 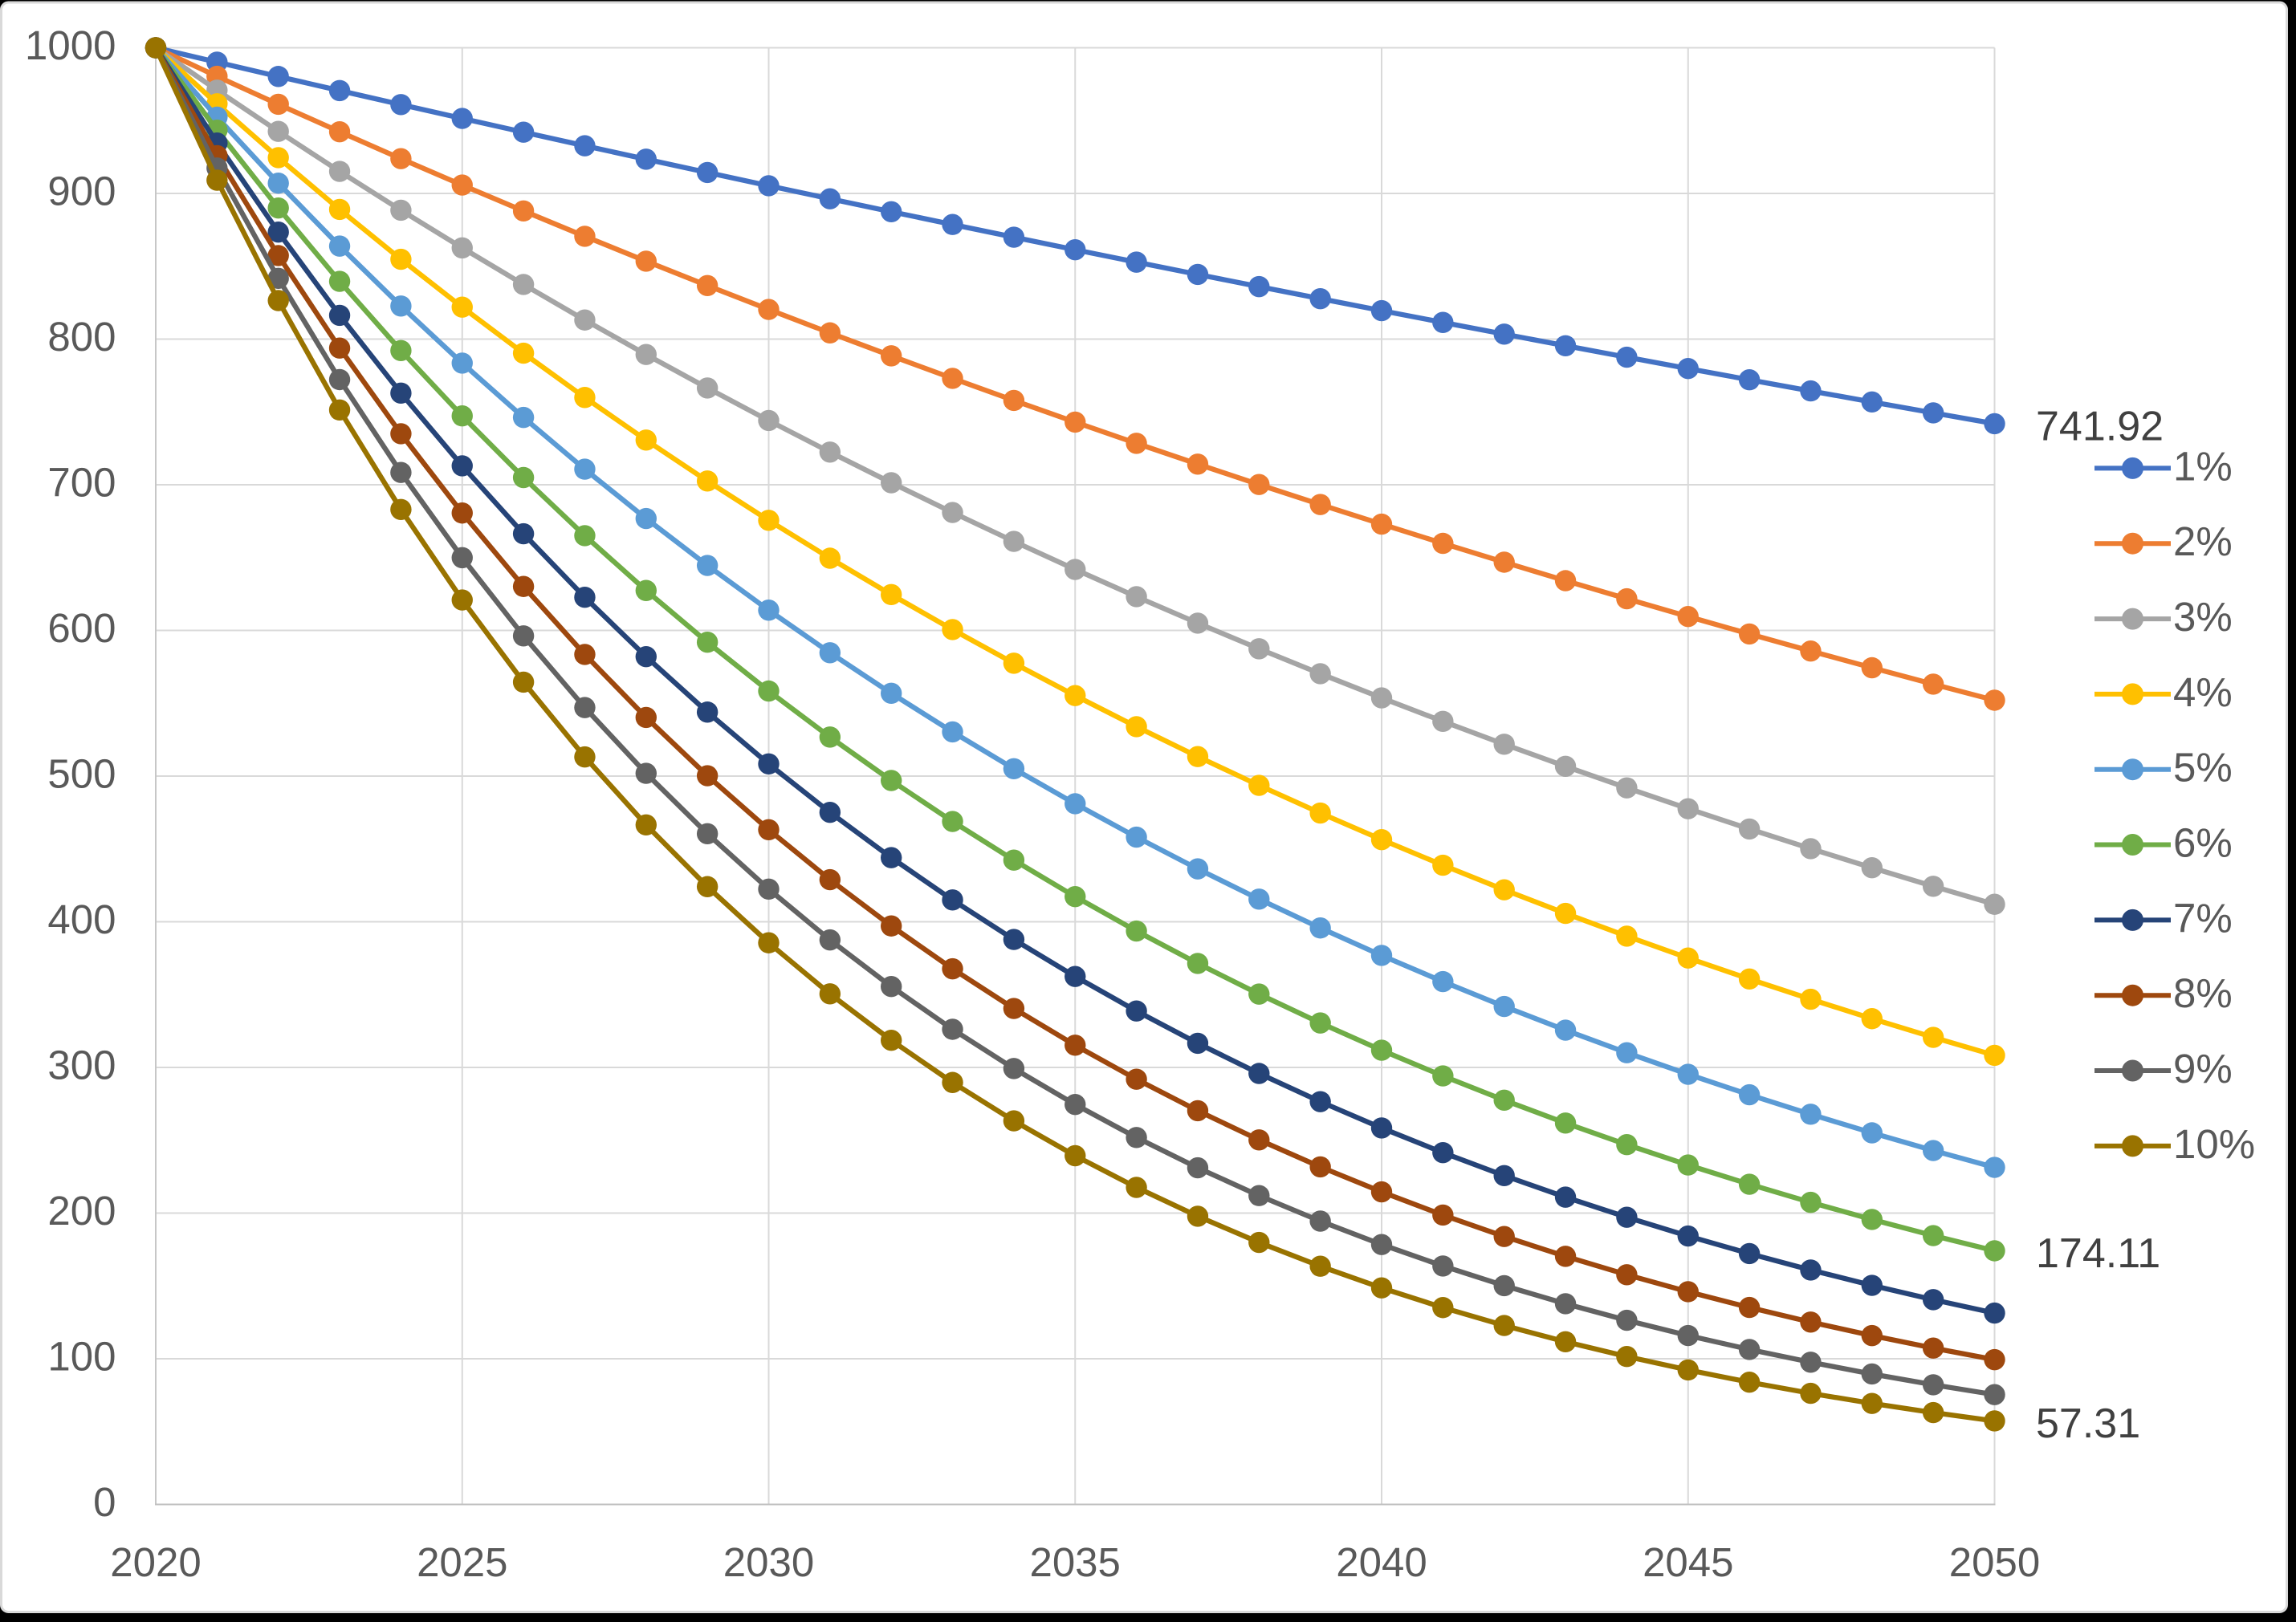 I want to click on svg-text: 2035, so click(x=1074, y=1562).